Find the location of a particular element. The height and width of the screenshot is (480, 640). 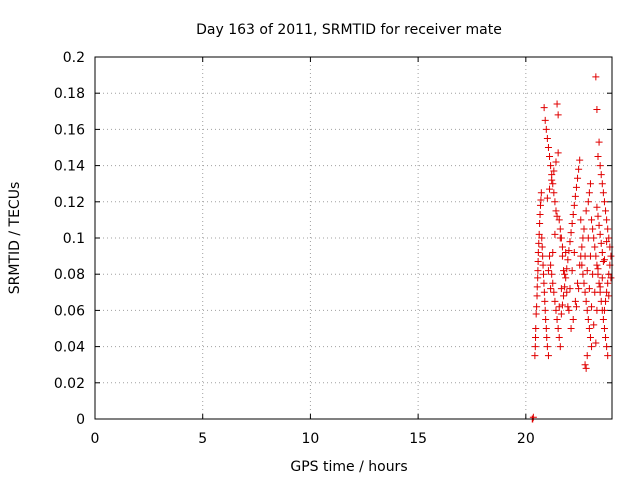

y-tick-label: 0.16 is located at coordinates (69, 130).